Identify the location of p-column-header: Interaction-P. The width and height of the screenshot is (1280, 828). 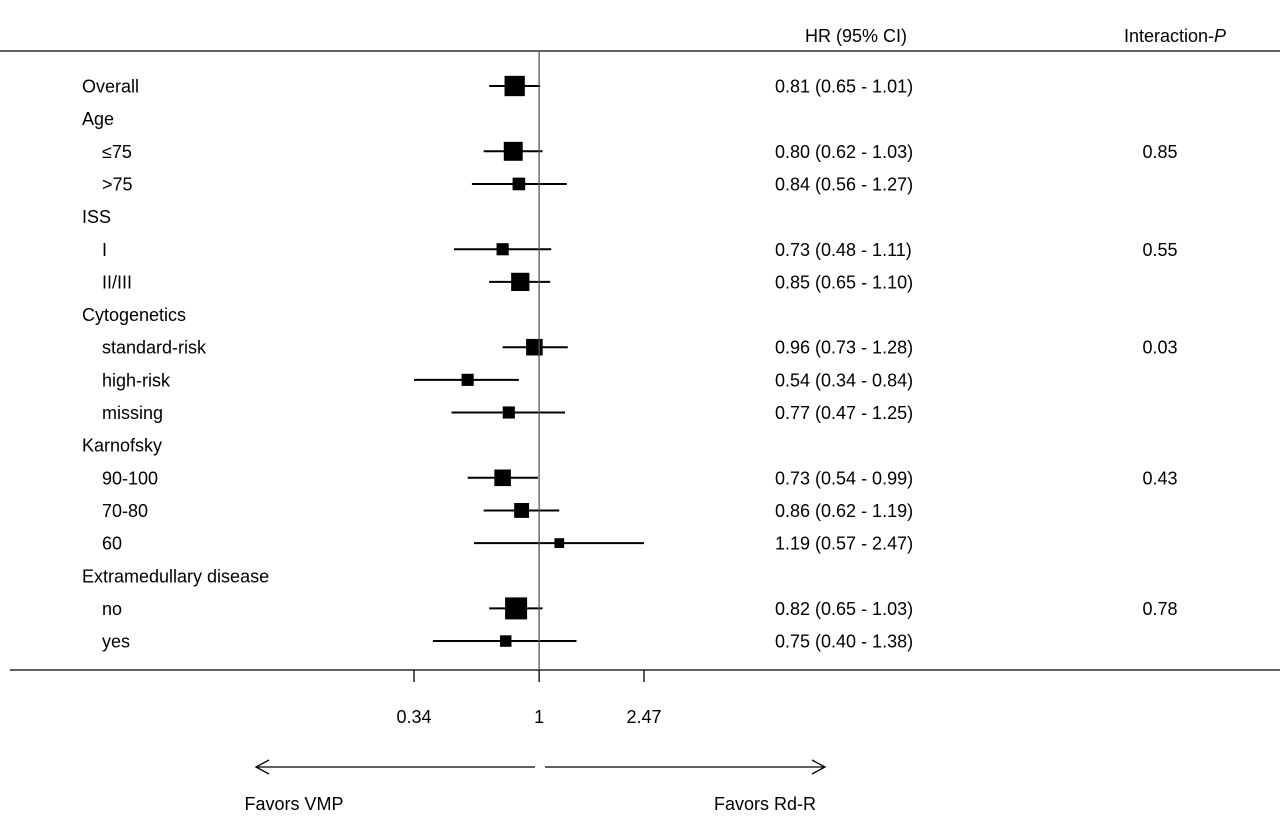
(1175, 36).